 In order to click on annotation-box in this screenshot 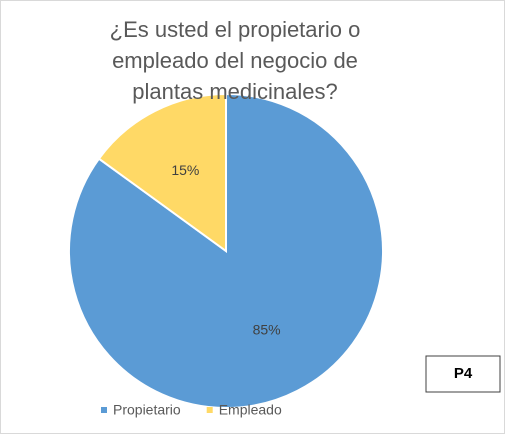, I will do `click(463, 374)`.